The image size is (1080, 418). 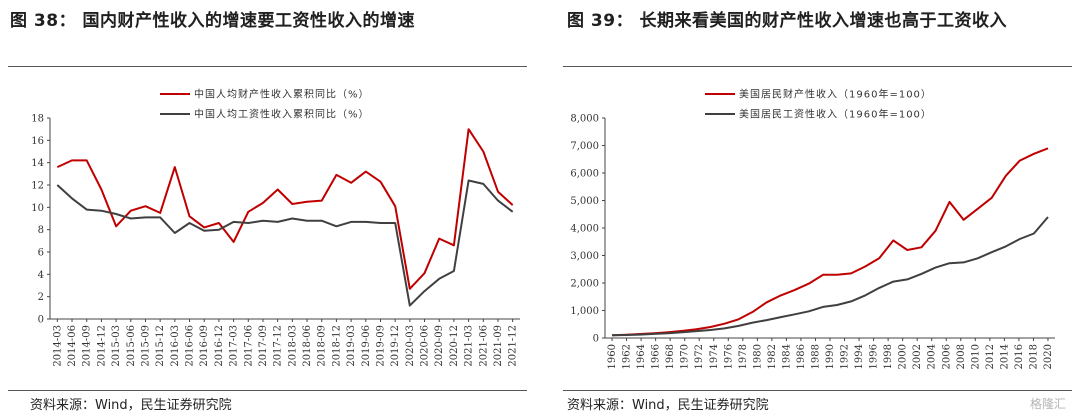 I want to click on x-tick-label: 2018, so click(x=1033, y=356).